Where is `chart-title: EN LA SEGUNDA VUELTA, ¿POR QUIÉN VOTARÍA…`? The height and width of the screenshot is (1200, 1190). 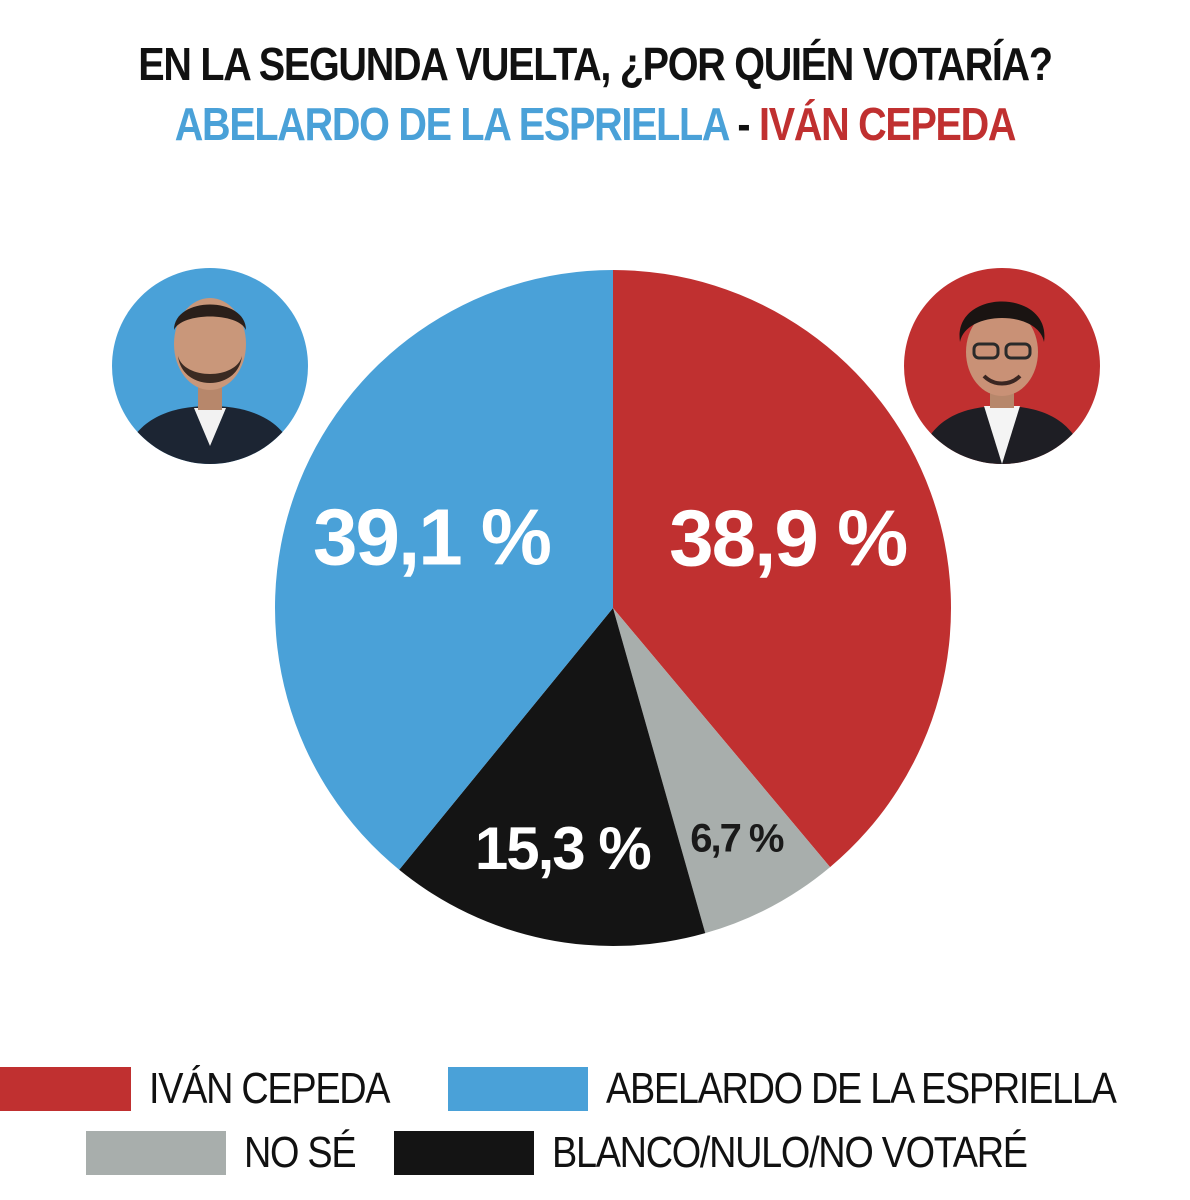
chart-title: EN LA SEGUNDA VUELTA, ¿POR QUIÉN VOTARÍA… is located at coordinates (595, 64).